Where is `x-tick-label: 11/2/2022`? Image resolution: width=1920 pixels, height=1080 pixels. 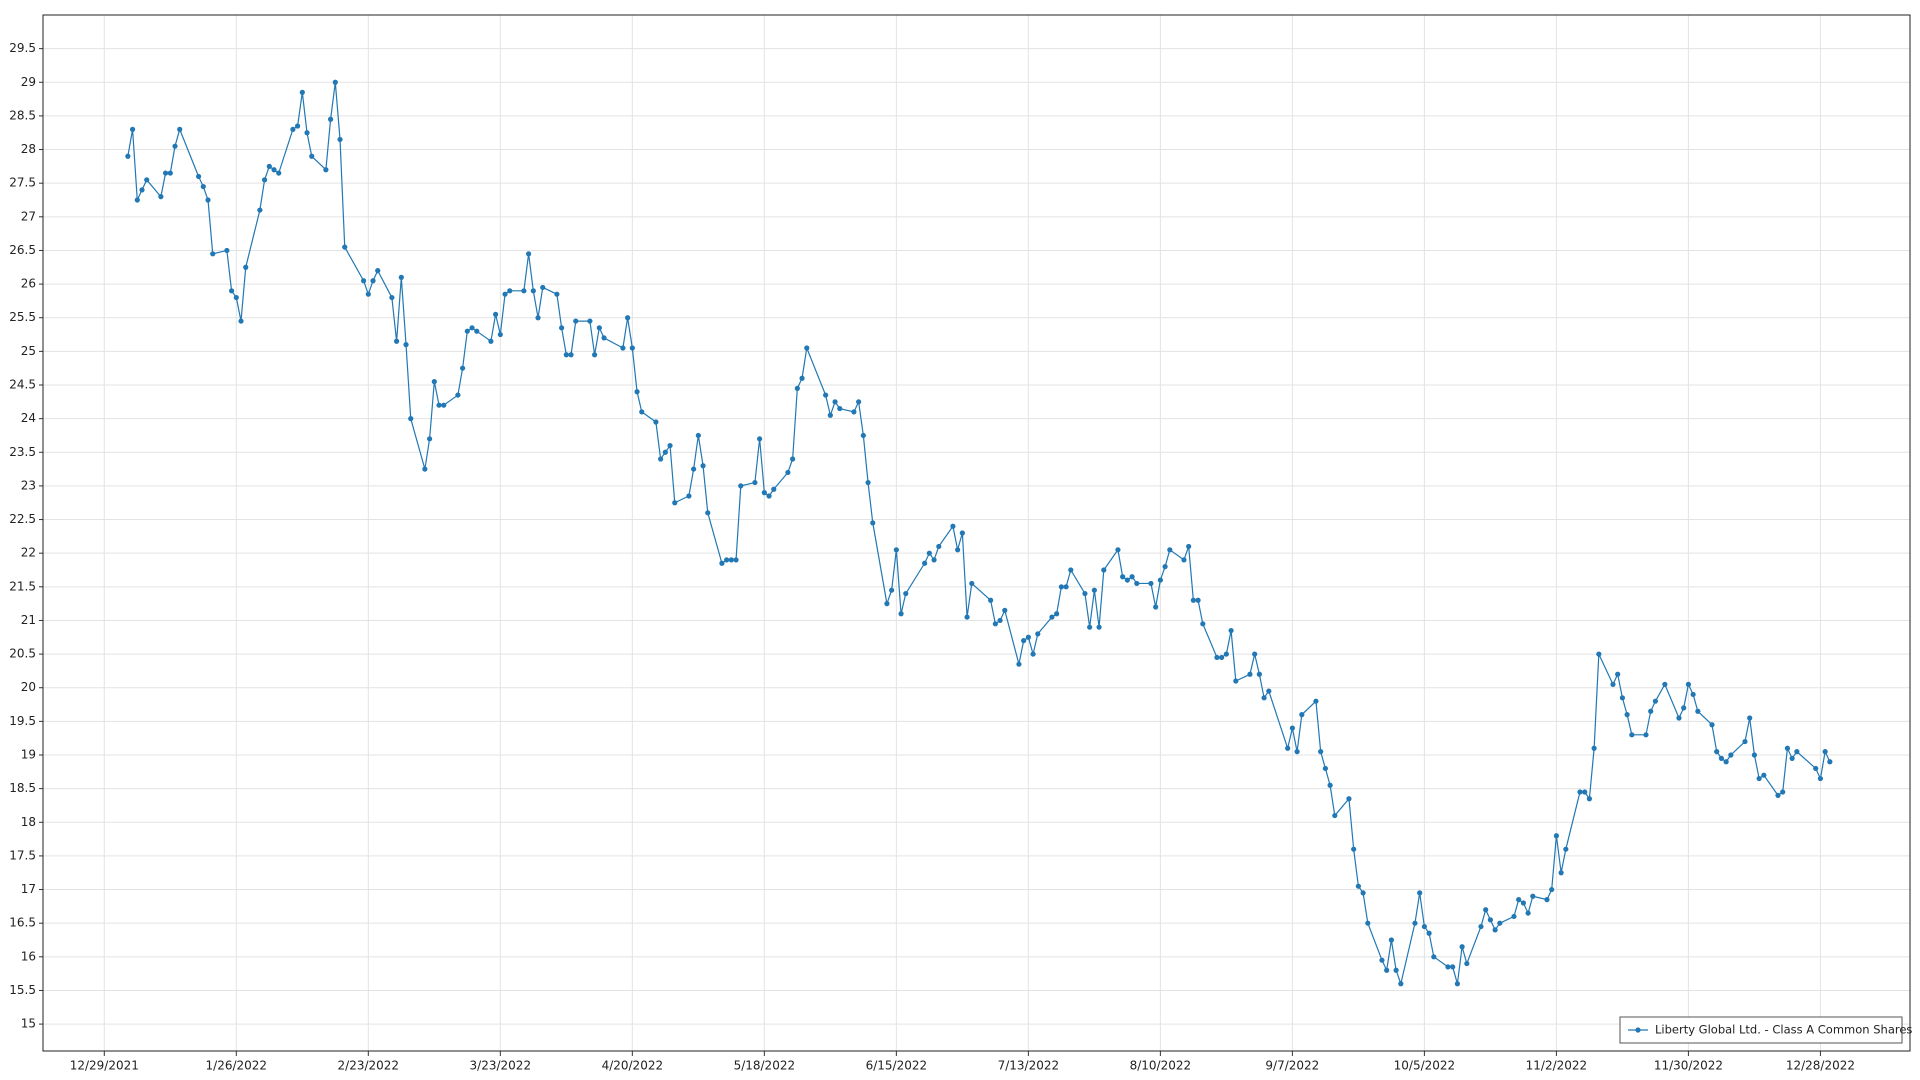 x-tick-label: 11/2/2022 is located at coordinates (1557, 1066).